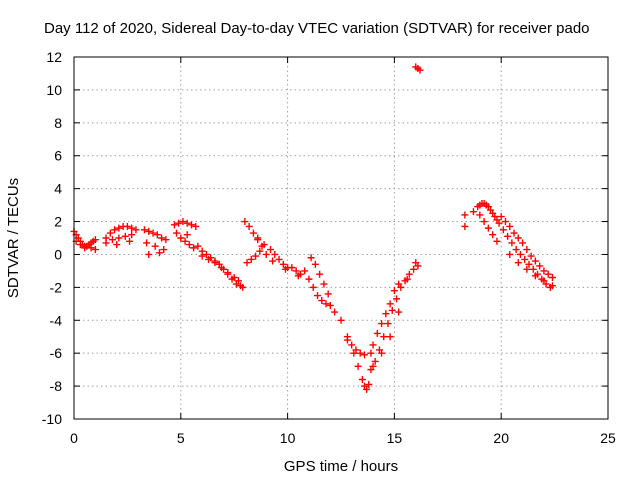 The height and width of the screenshot is (480, 640). What do you see at coordinates (501, 438) in the screenshot?
I see `x-tick-label: 20` at bounding box center [501, 438].